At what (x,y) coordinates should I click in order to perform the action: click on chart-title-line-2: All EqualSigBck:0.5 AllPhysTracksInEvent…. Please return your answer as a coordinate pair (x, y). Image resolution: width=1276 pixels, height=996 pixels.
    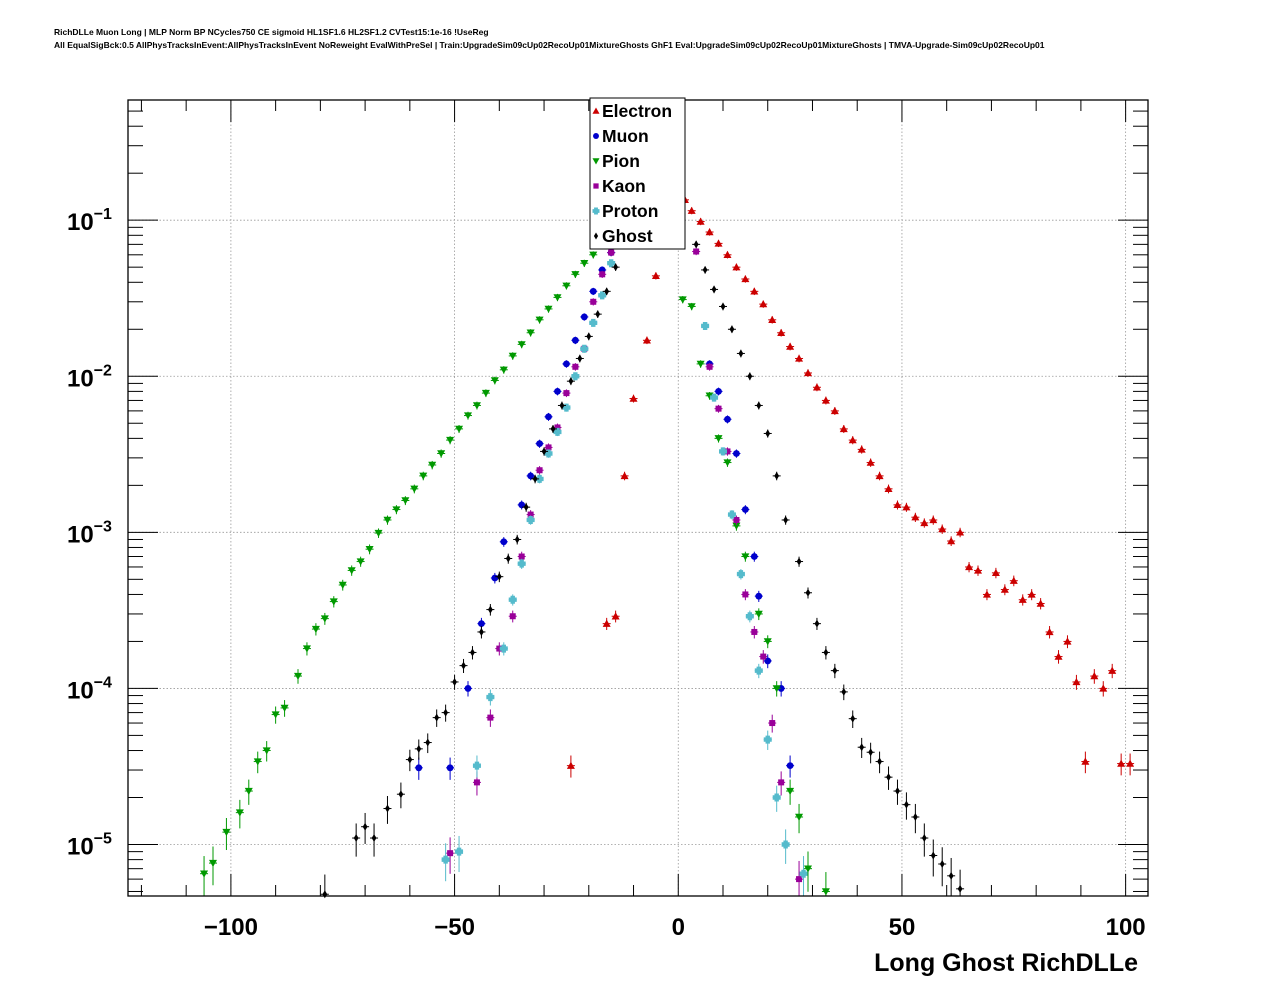
    Looking at the image, I should click on (549, 45).